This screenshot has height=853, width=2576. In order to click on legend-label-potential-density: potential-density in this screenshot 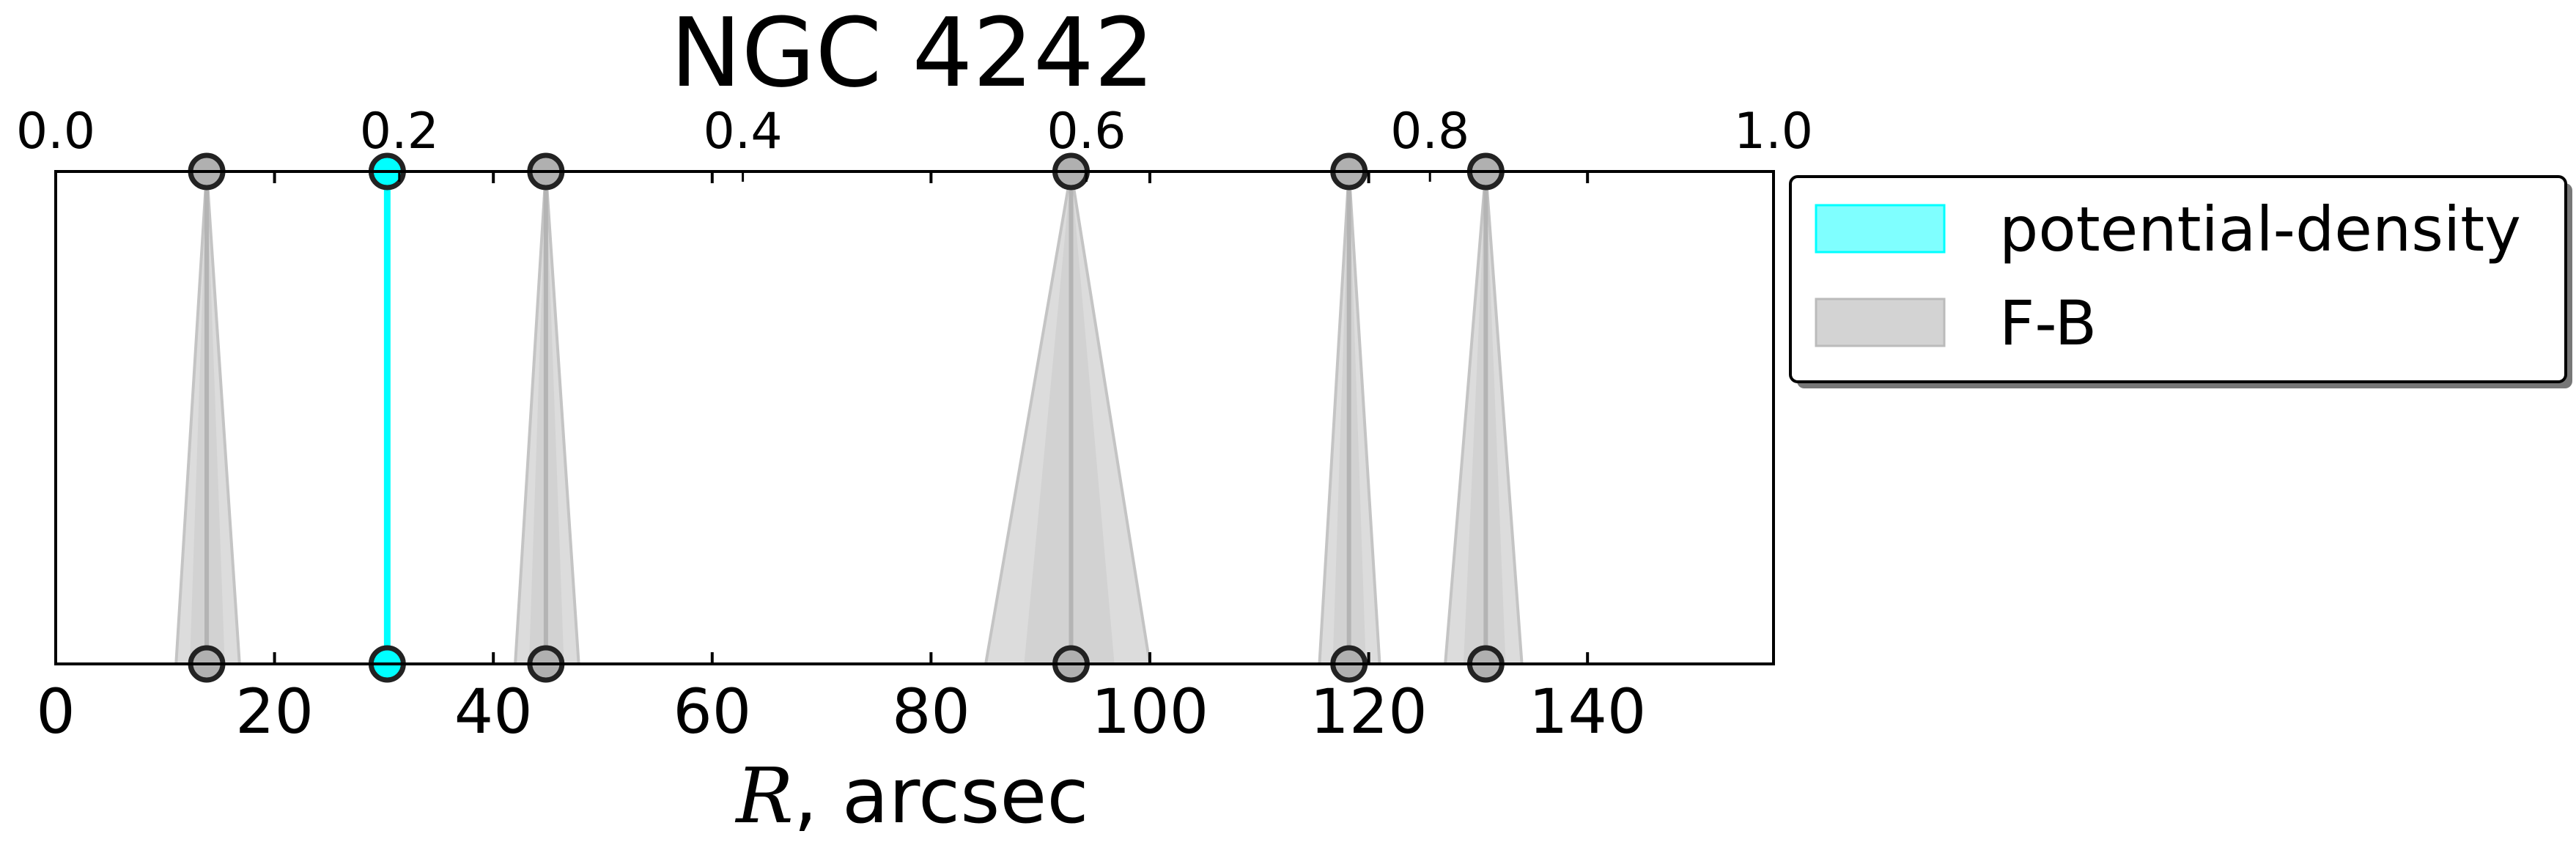, I will do `click(2260, 229)`.